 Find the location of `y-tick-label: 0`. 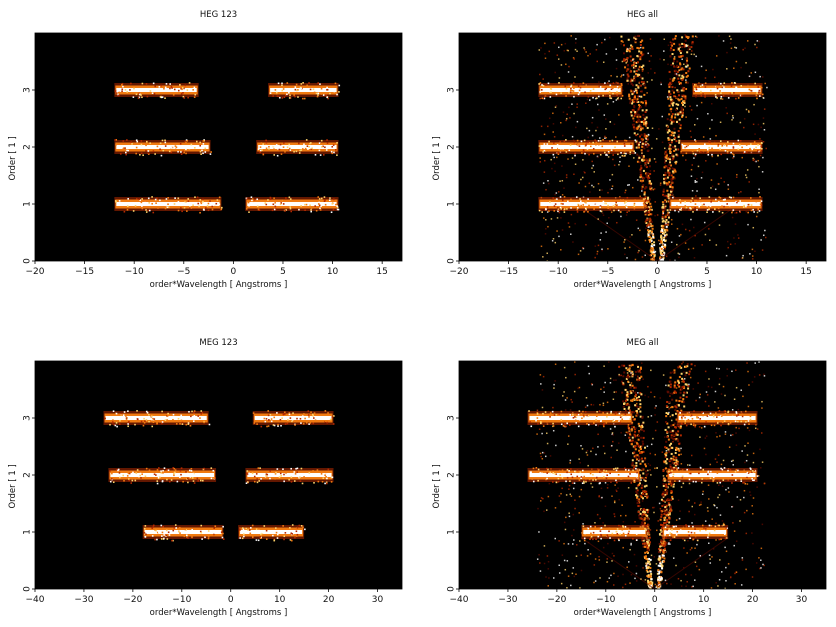

y-tick-label: 0 is located at coordinates (28, 261).